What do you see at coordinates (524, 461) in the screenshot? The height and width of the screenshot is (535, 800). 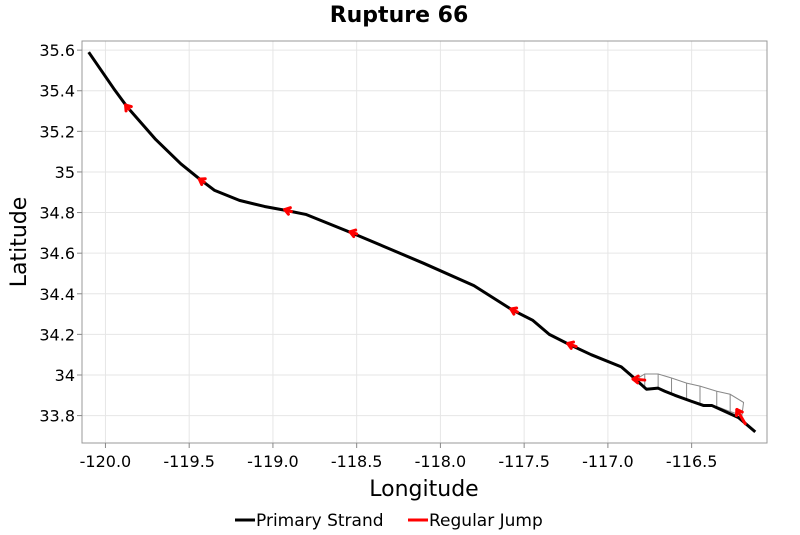 I see `x-tick-label: -117.5` at bounding box center [524, 461].